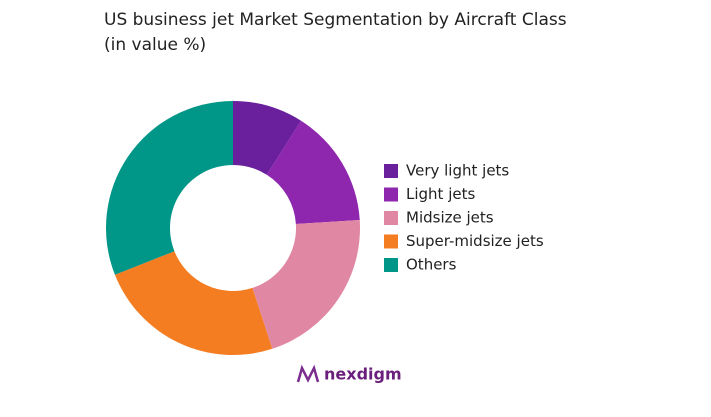 This screenshot has height=417, width=711. I want to click on logo-text: nexdigm, so click(363, 374).